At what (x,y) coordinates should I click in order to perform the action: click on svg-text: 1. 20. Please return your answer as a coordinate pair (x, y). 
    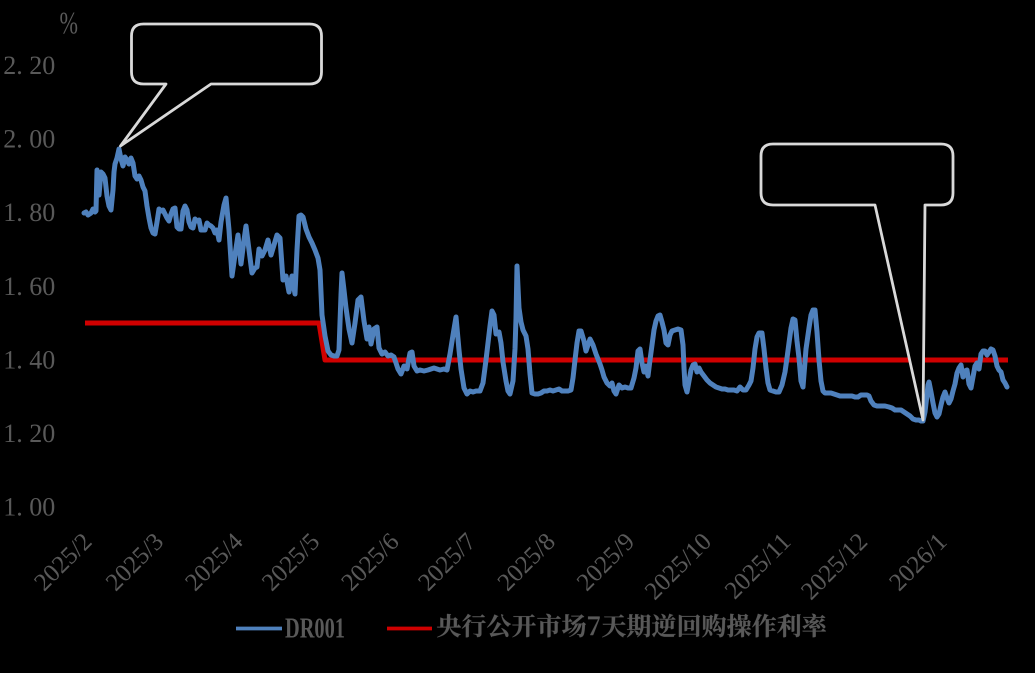
    Looking at the image, I should click on (29, 433).